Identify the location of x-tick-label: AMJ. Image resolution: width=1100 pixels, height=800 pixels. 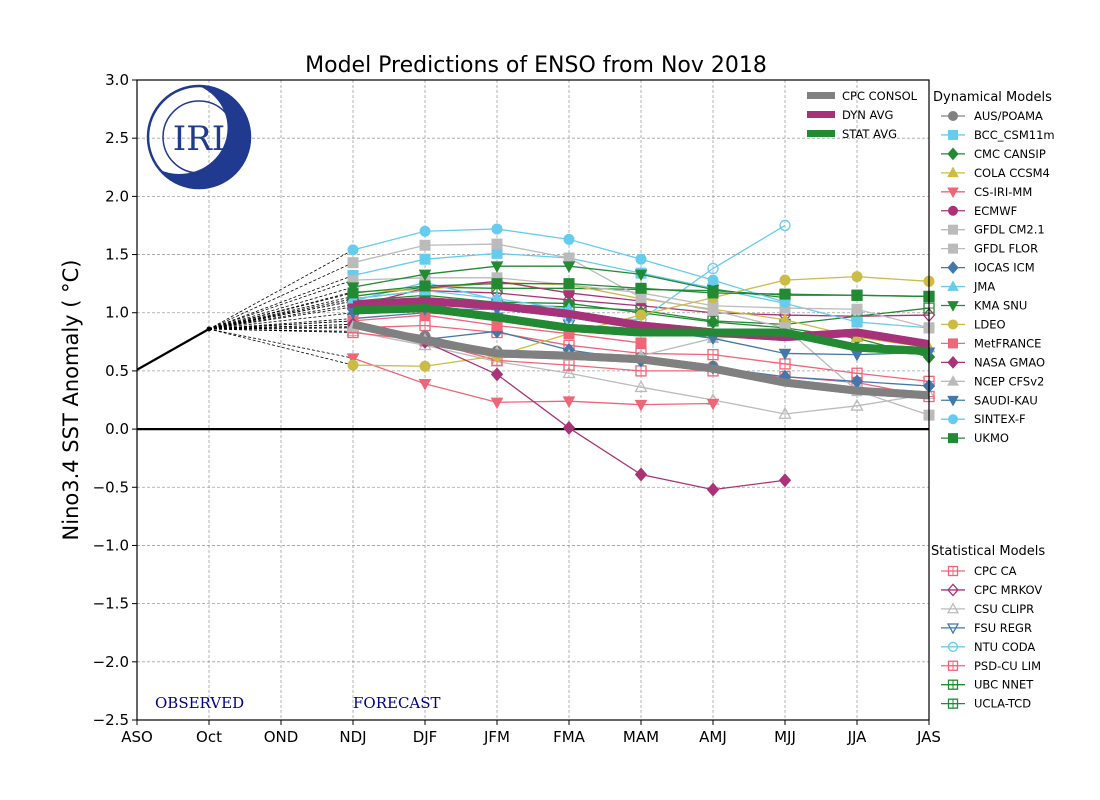
(713, 737).